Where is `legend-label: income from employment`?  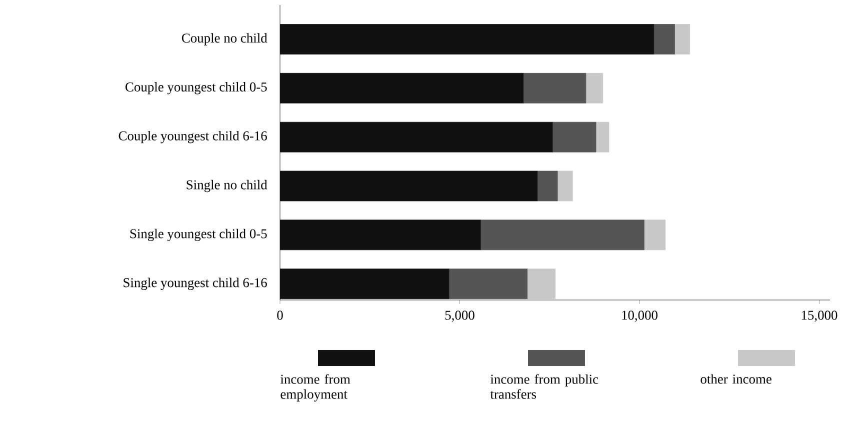 legend-label: income from employment is located at coordinates (315, 388).